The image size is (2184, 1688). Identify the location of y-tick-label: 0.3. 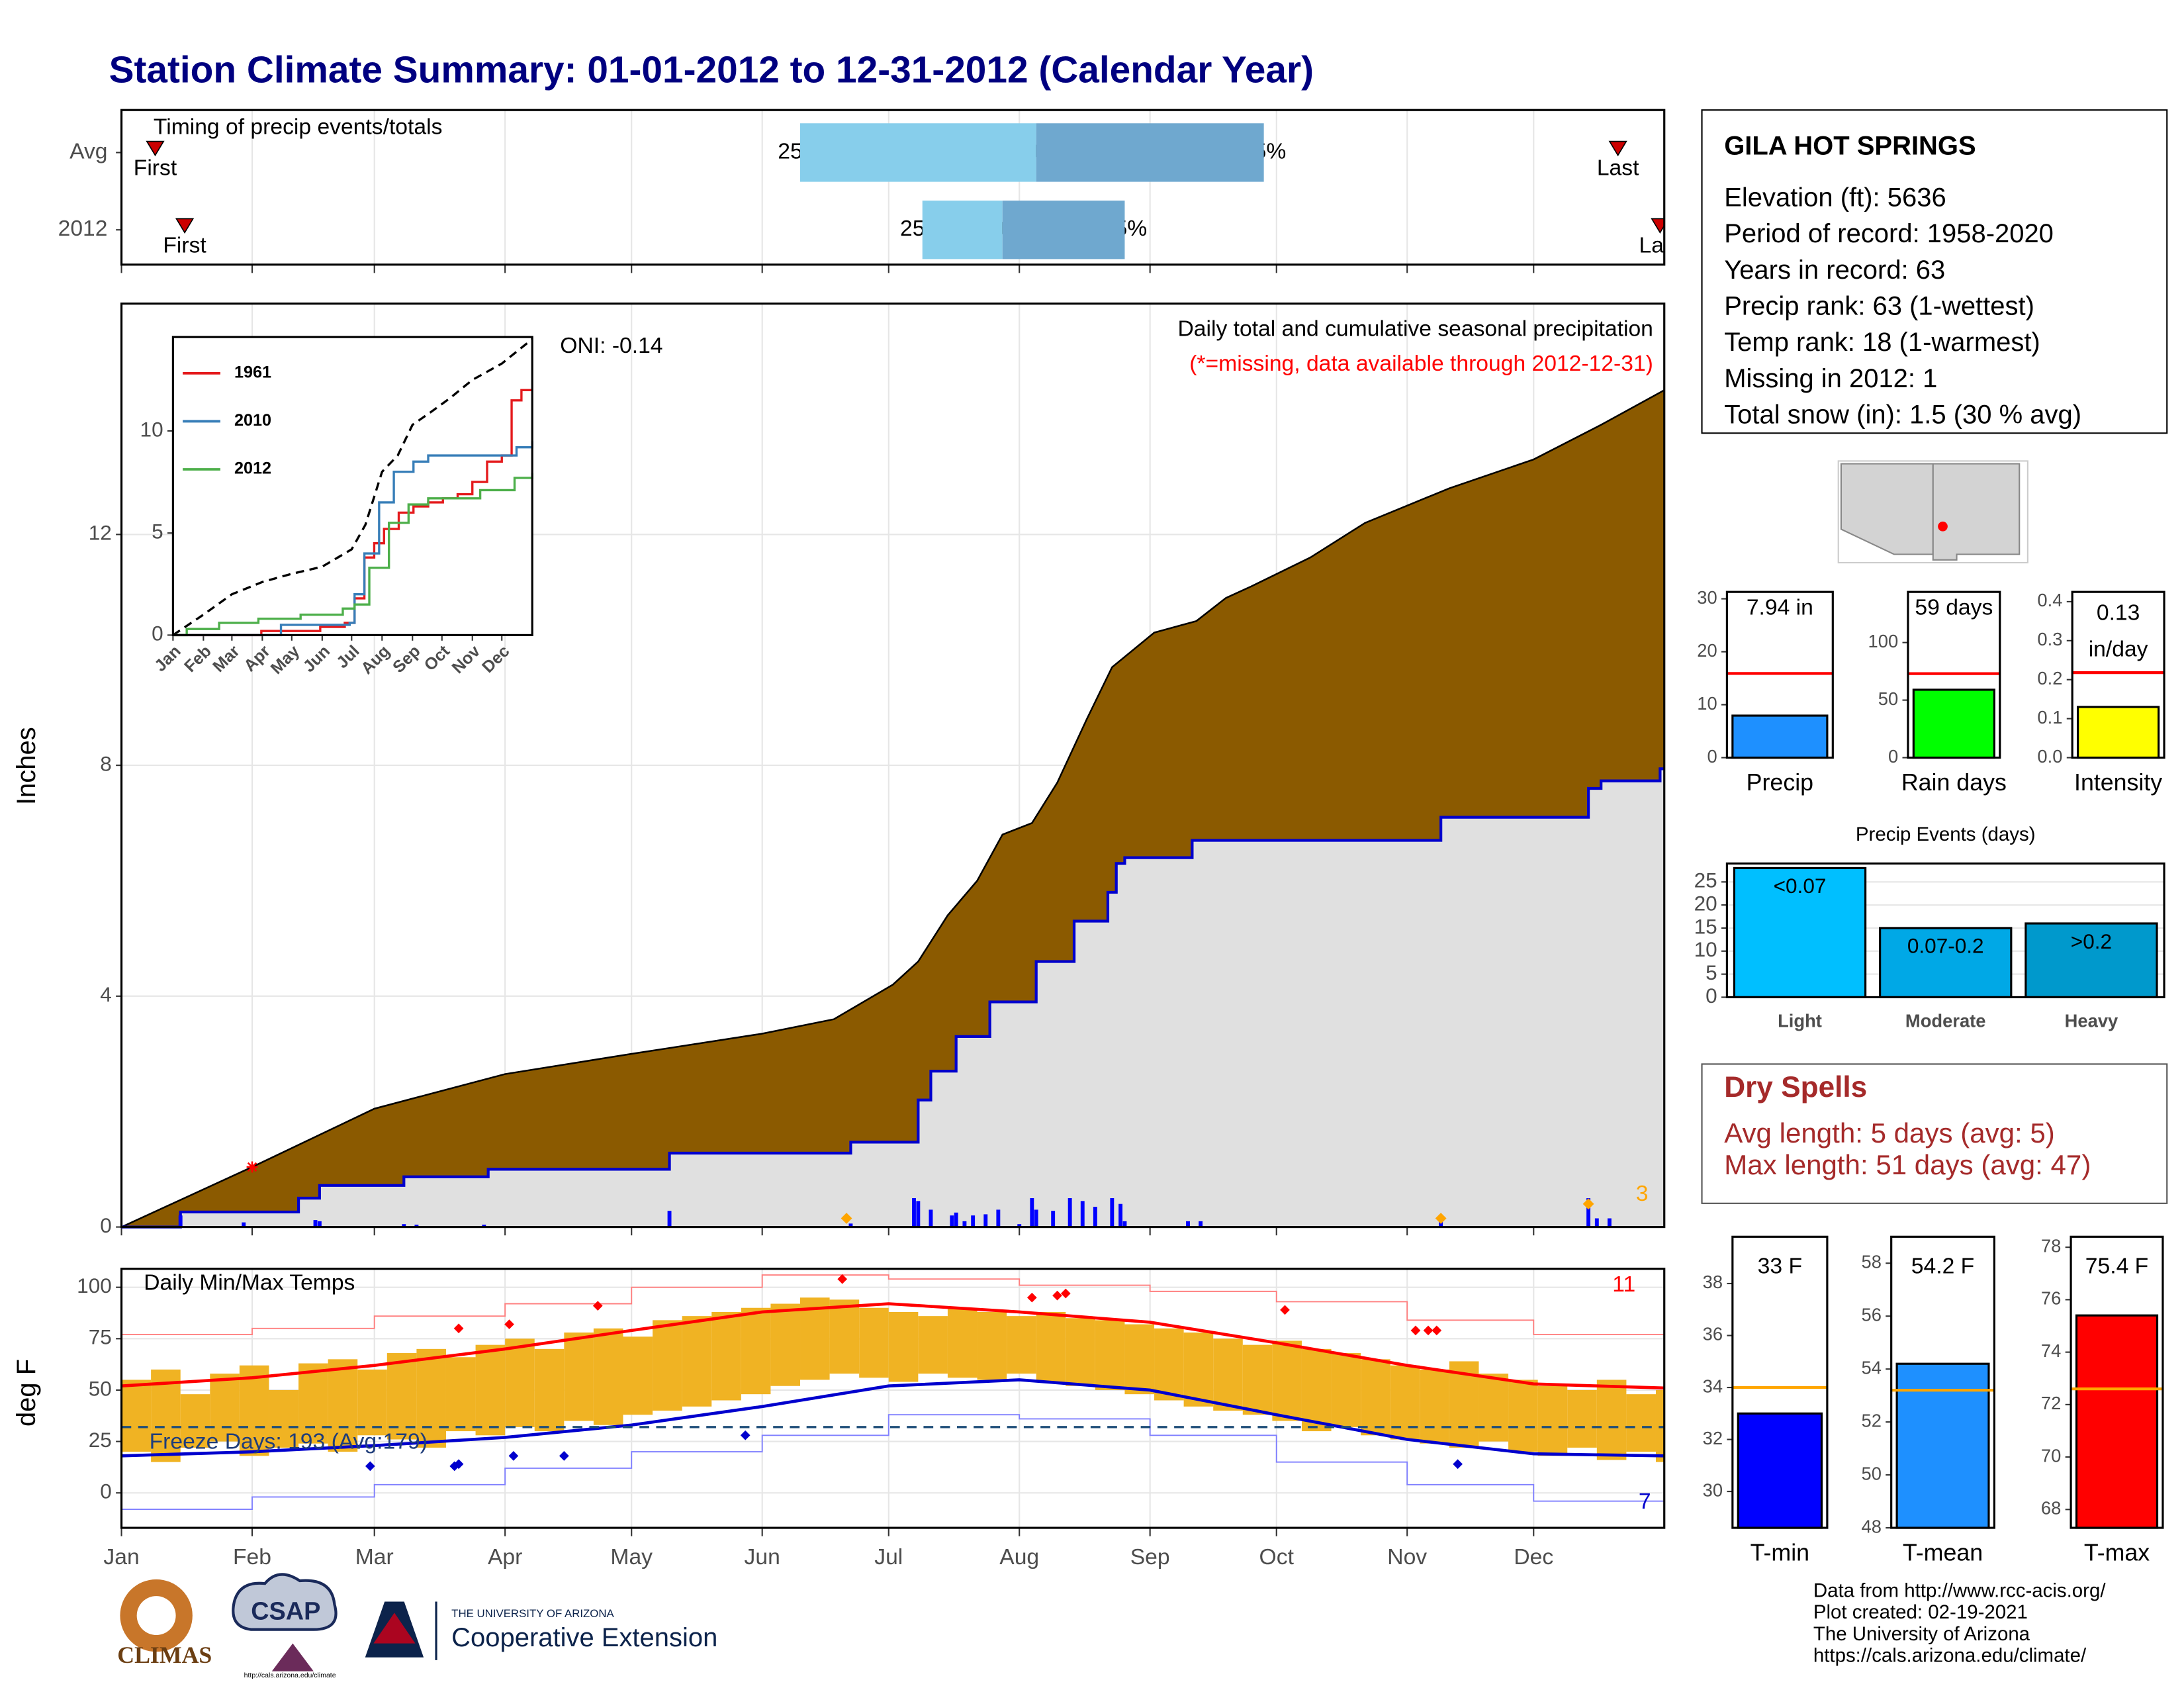
(2049, 639).